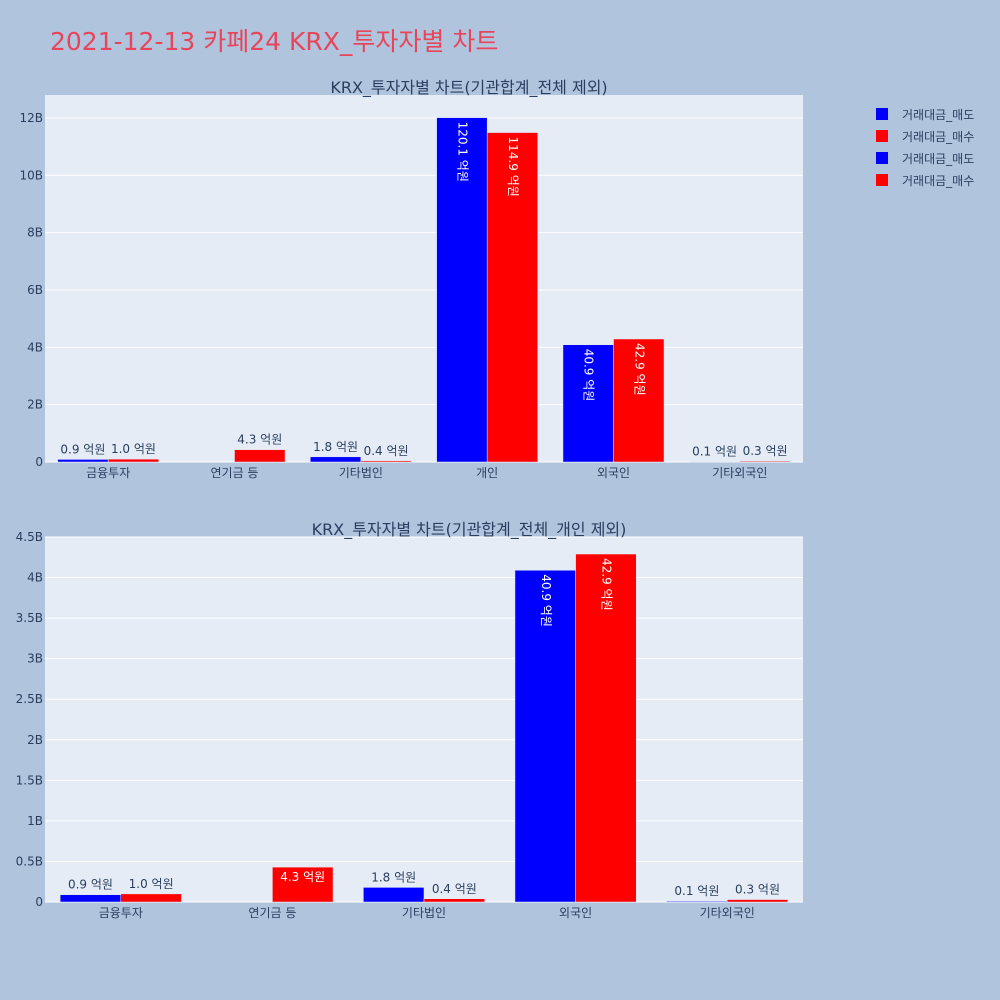 This screenshot has height=1000, width=1000. What do you see at coordinates (469, 530) in the screenshot?
I see `chart-title: KRX_투자자별 차트(기관합계_전체_개인 제외)` at bounding box center [469, 530].